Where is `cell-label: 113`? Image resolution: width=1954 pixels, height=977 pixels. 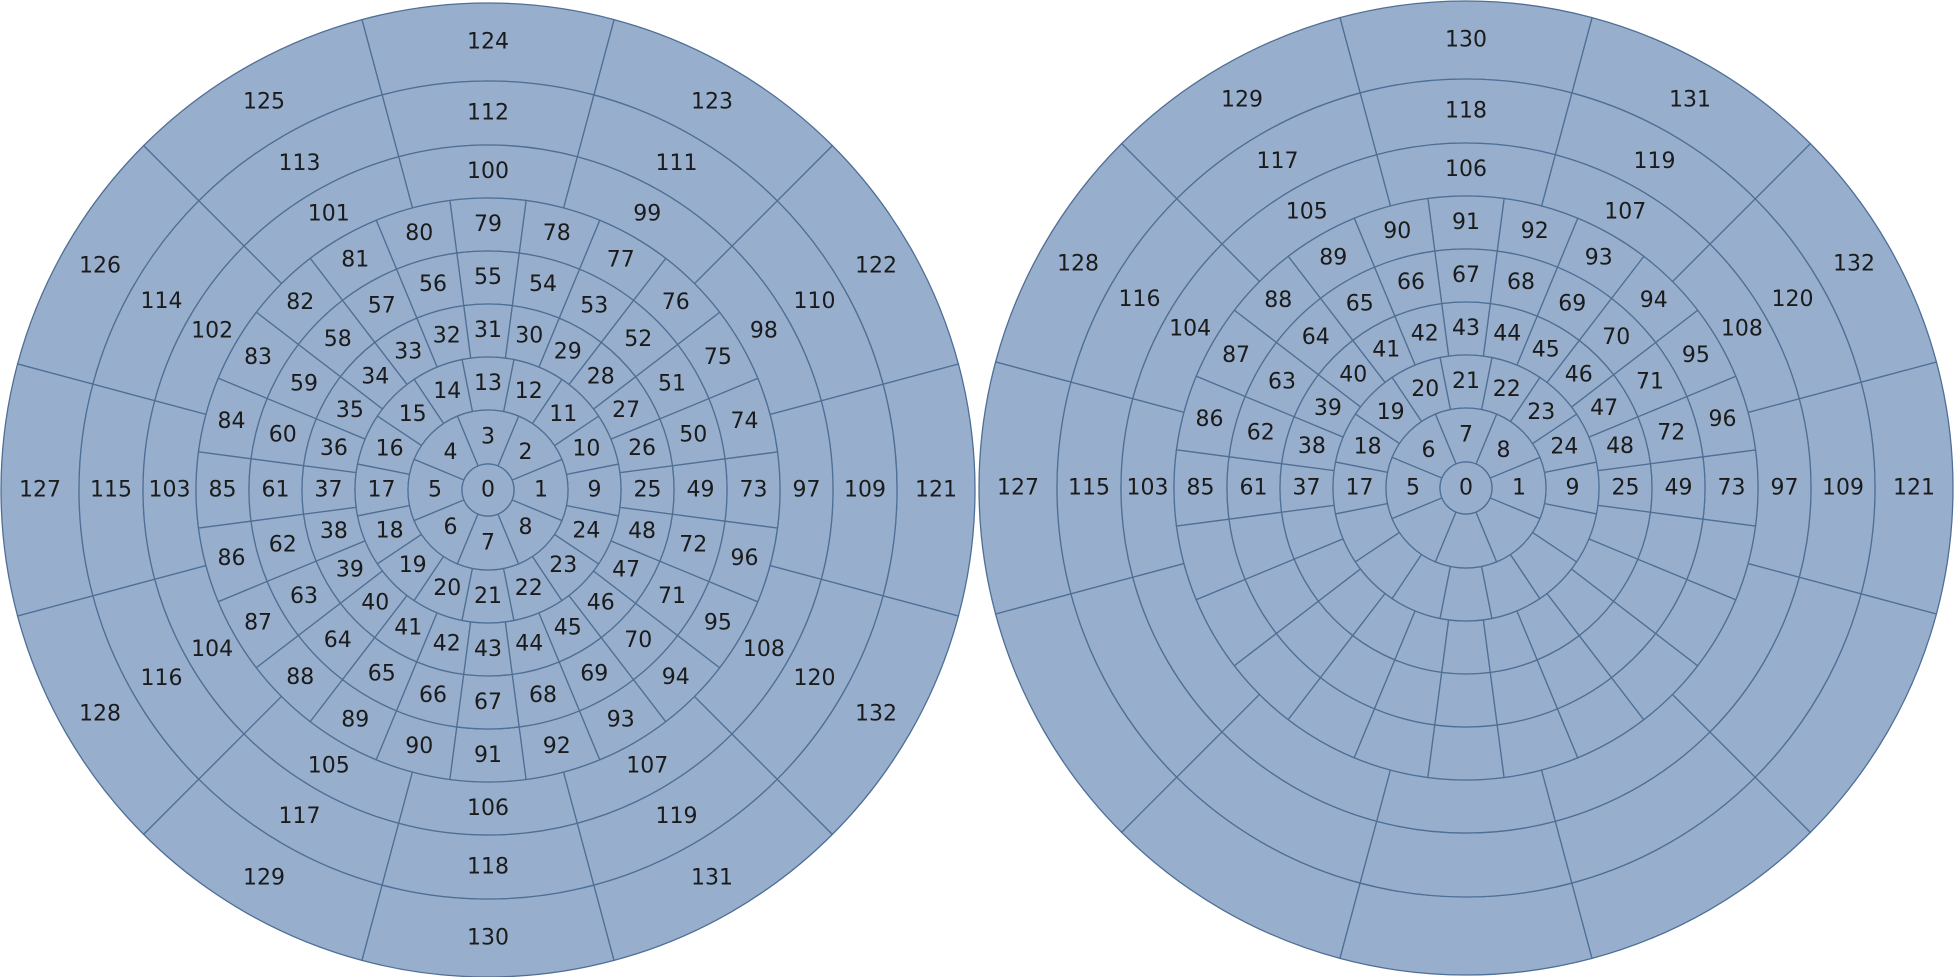 cell-label: 113 is located at coordinates (300, 163).